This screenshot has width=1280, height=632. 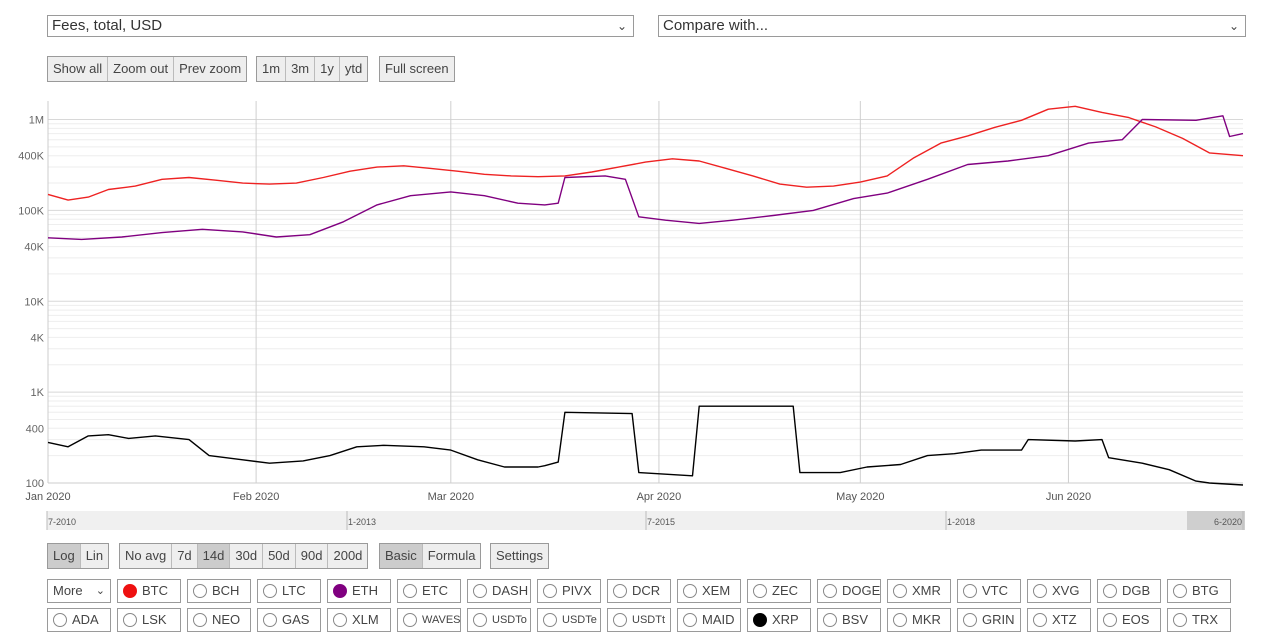 What do you see at coordinates (47, 497) in the screenshot?
I see `x-tick-label: Jan 2020` at bounding box center [47, 497].